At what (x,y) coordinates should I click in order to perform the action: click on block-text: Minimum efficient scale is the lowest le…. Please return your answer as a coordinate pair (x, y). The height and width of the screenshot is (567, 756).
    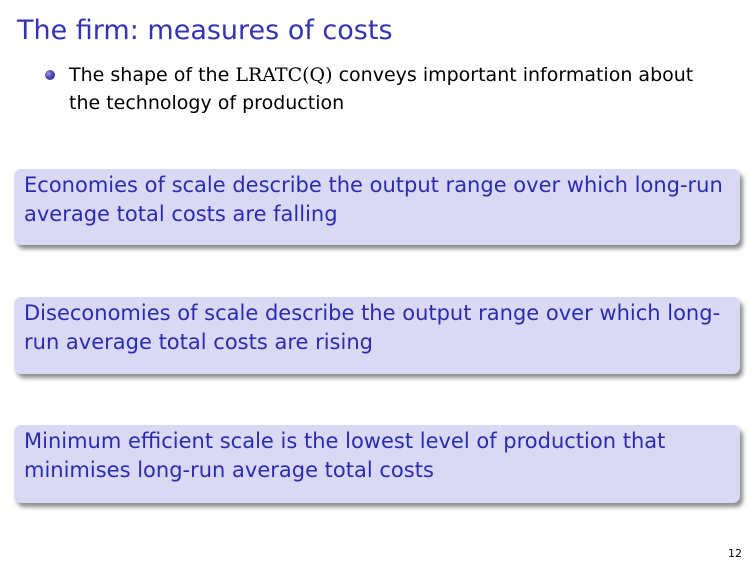
    Looking at the image, I should click on (345, 455).